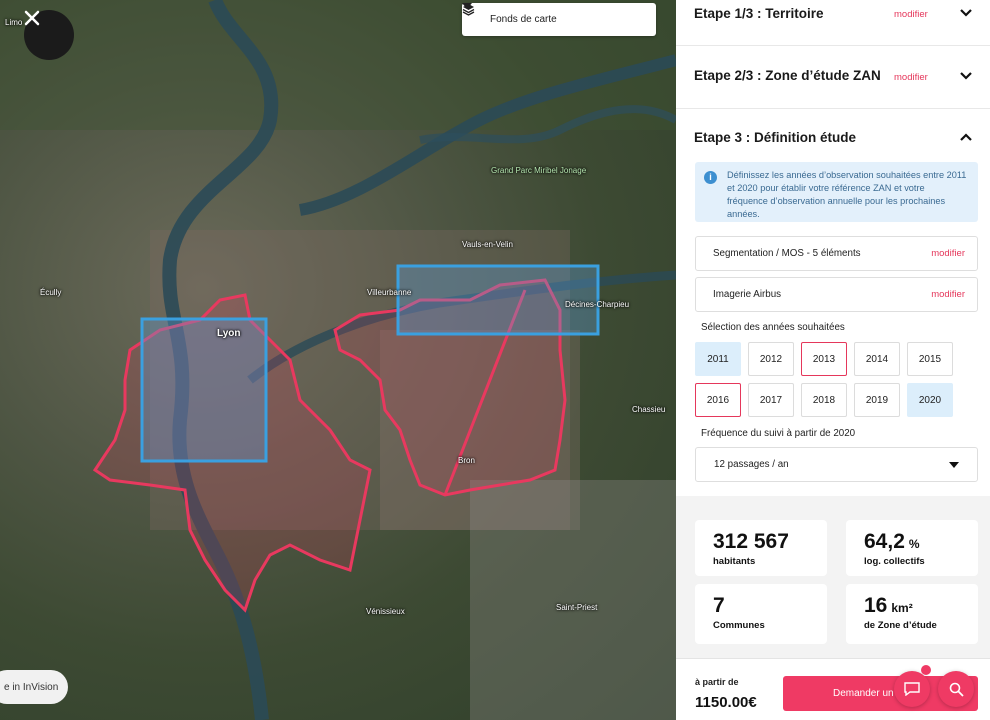 This screenshot has width=990, height=720. Describe the element at coordinates (948, 253) in the screenshot. I see `option-segmentation-edit: modifier` at that location.